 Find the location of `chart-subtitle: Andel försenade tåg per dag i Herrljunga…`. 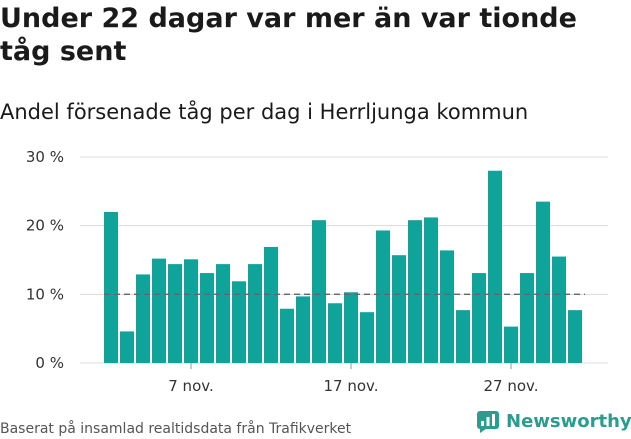

chart-subtitle: Andel försenade tåg per dag i Herrljunga… is located at coordinates (264, 112).